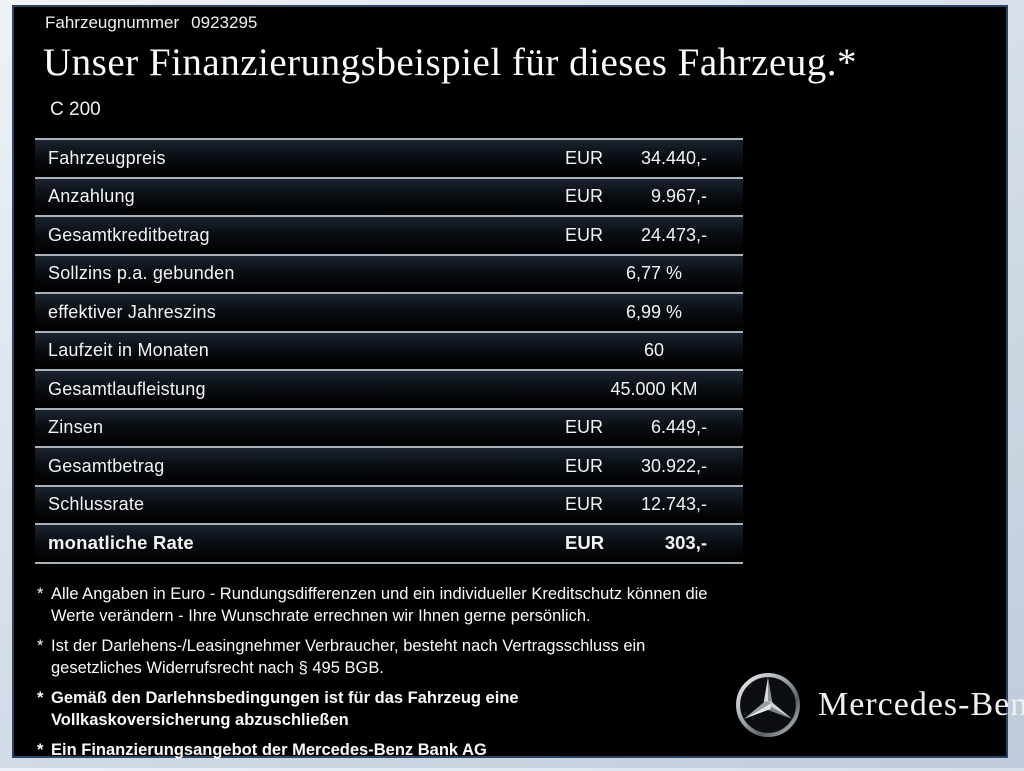  I want to click on brand-wordmark: Mercedes-Benz, so click(921, 704).